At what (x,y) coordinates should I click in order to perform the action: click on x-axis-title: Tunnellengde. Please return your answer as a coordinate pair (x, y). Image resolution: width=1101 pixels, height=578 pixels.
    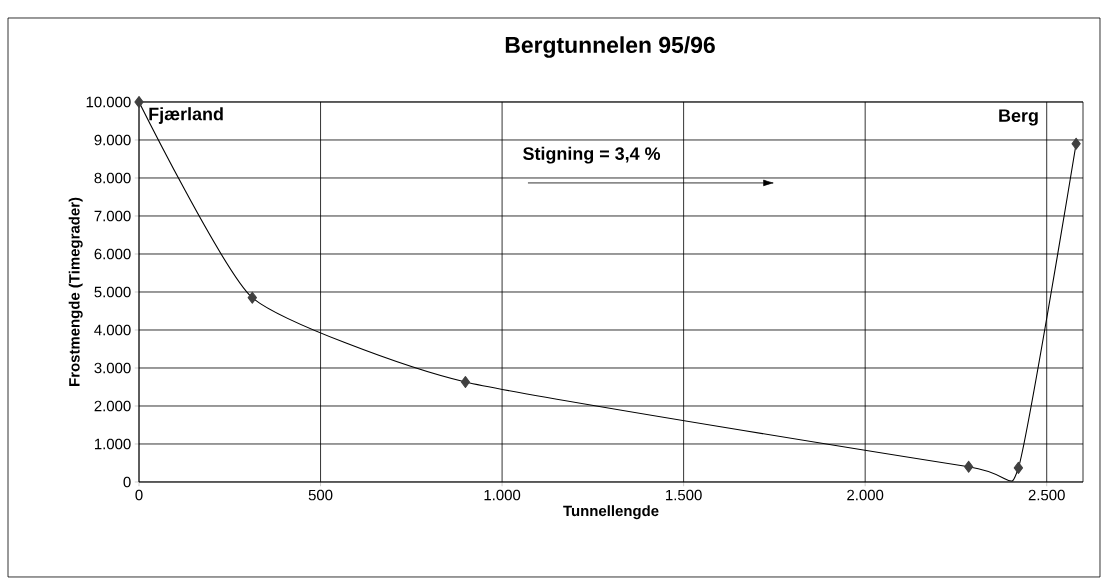
    Looking at the image, I should click on (611, 512).